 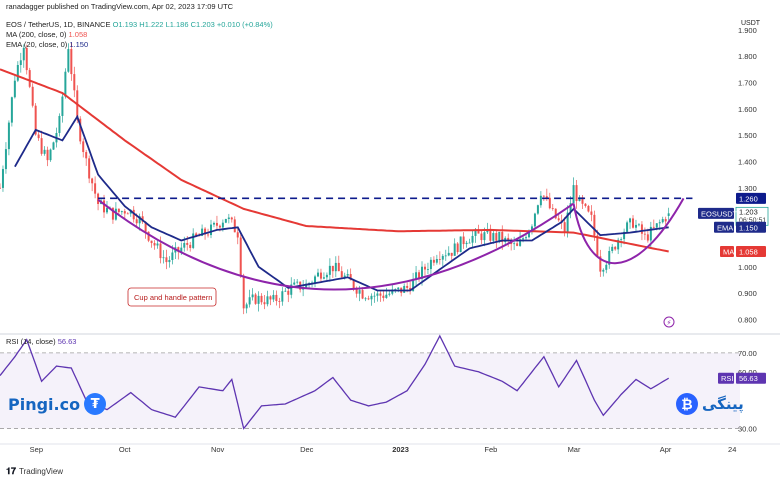 I want to click on ema-legend-label: EMA (20, close, 0), so click(x=37, y=44).